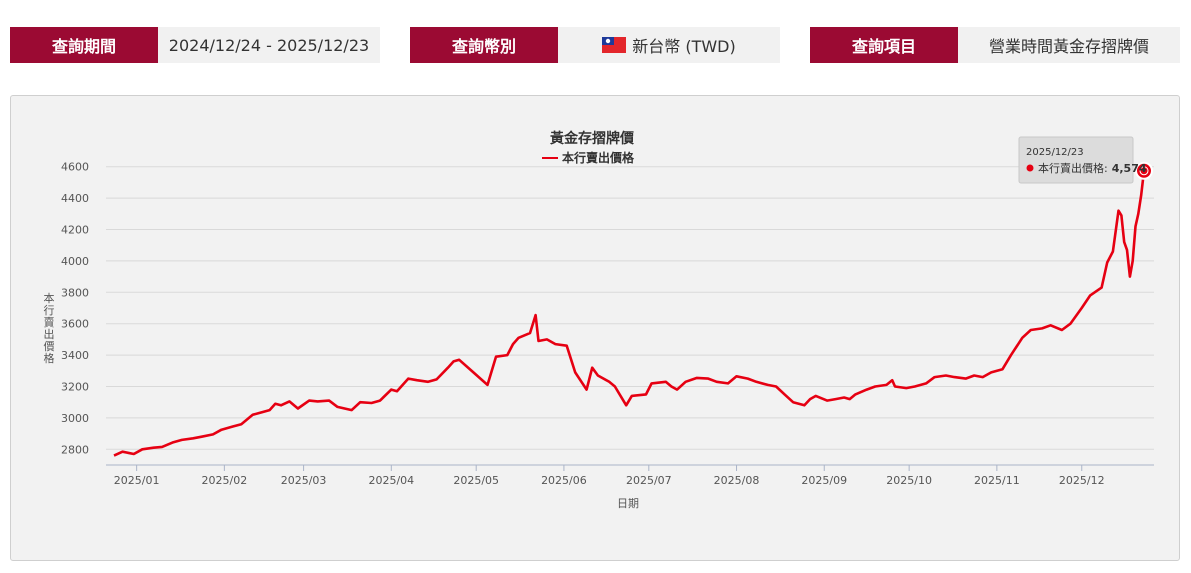 Image resolution: width=1191 pixels, height=573 pixels. I want to click on currency-label: 查詢幣別, so click(484, 45).